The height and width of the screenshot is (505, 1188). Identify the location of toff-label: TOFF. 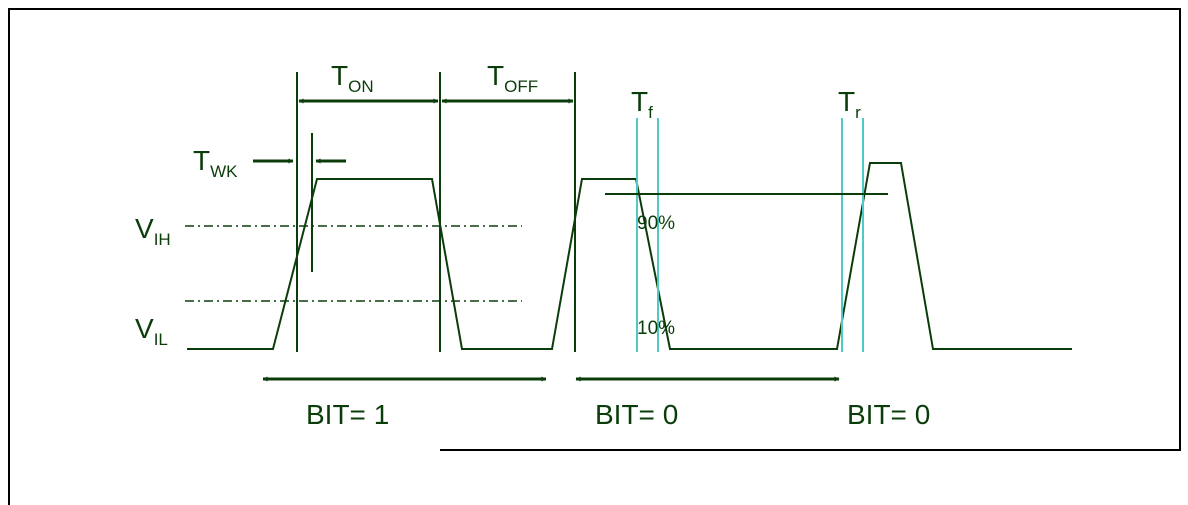
(512, 78).